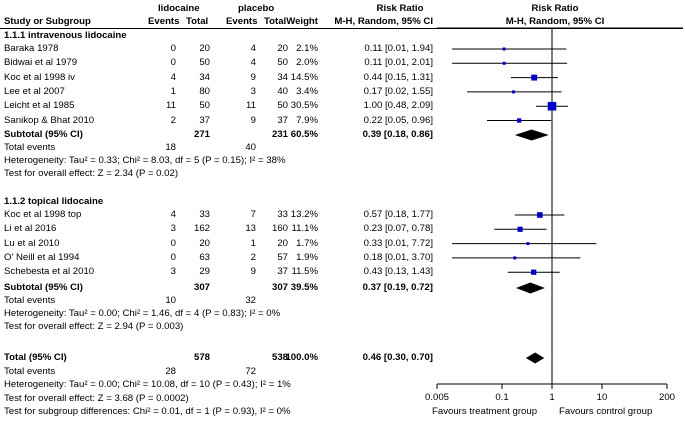 This screenshot has height=423, width=685. I want to click on x-tick-label: 0.1, so click(502, 397).